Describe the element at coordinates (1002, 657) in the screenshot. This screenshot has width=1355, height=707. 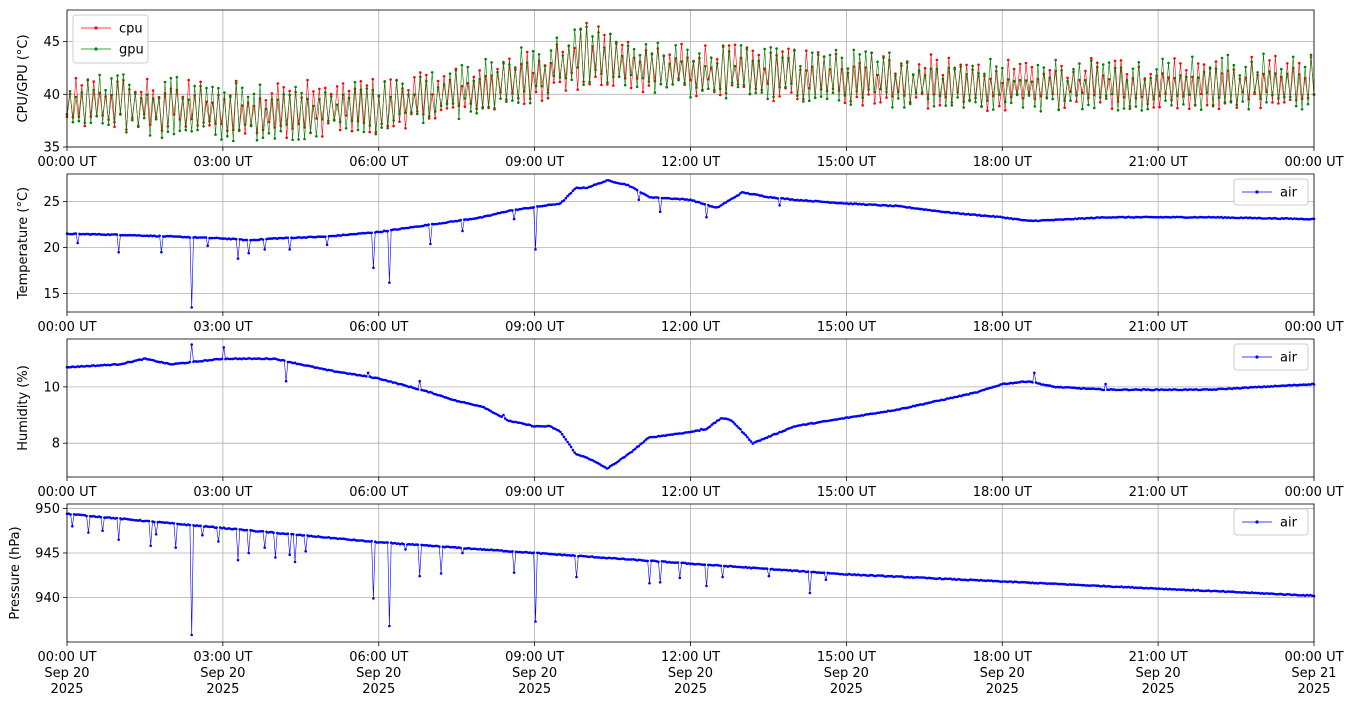
I see `x-tick-label: 18:00 UT` at that location.